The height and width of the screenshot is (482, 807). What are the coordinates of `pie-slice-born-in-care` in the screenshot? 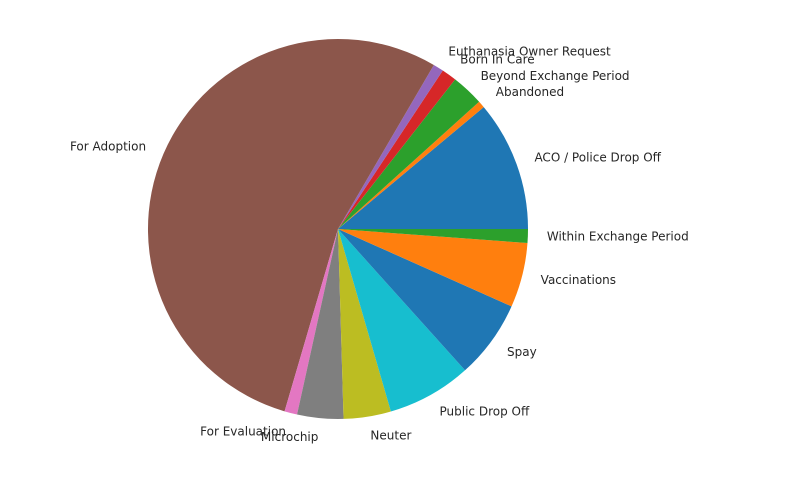 It's located at (397, 149).